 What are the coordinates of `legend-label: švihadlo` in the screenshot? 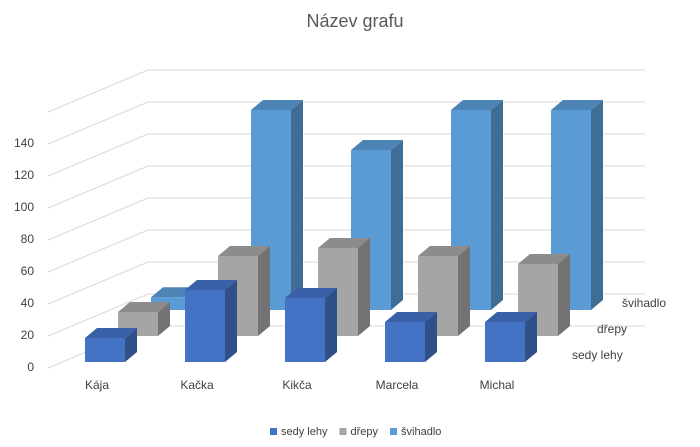 It's located at (421, 432).